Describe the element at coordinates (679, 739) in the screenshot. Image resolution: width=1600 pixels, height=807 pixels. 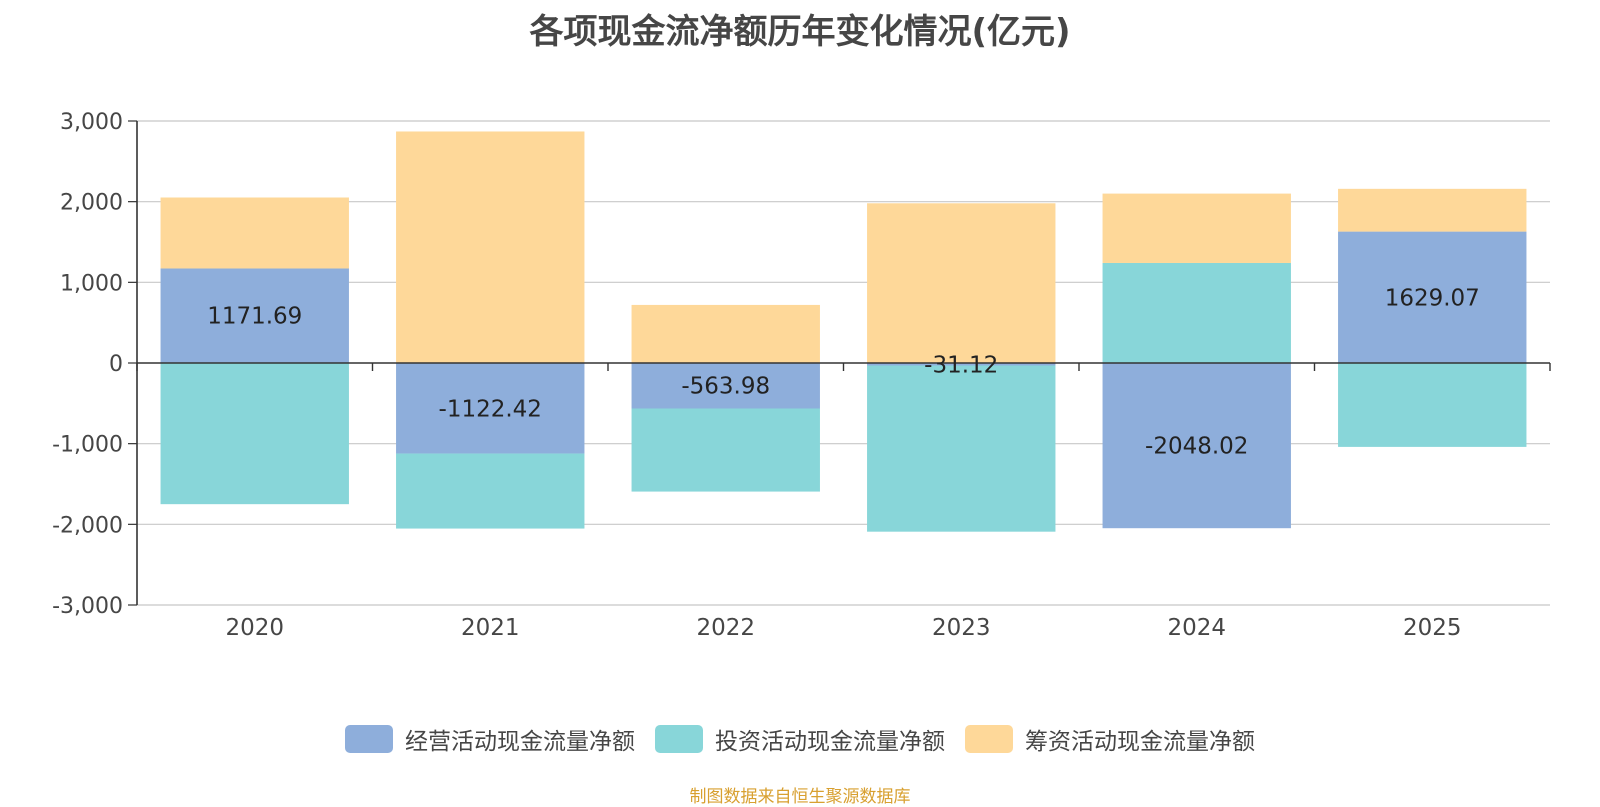
I see `legend-swatch-investing` at that location.